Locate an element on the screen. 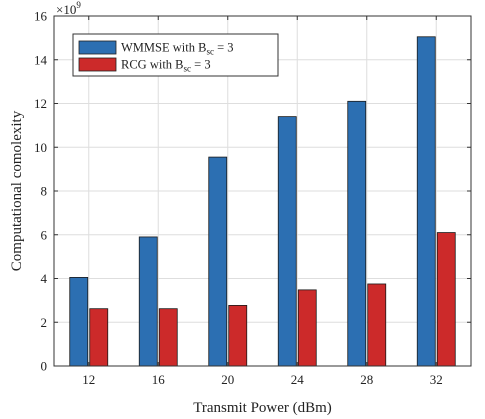  y-tick-label: 8 is located at coordinates (44, 191).